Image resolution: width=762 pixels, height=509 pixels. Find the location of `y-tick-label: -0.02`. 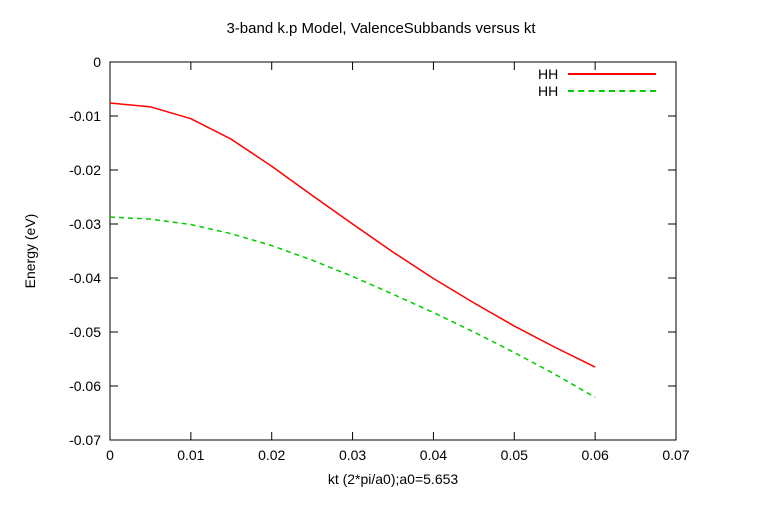

y-tick-label: -0.02 is located at coordinates (85, 170).